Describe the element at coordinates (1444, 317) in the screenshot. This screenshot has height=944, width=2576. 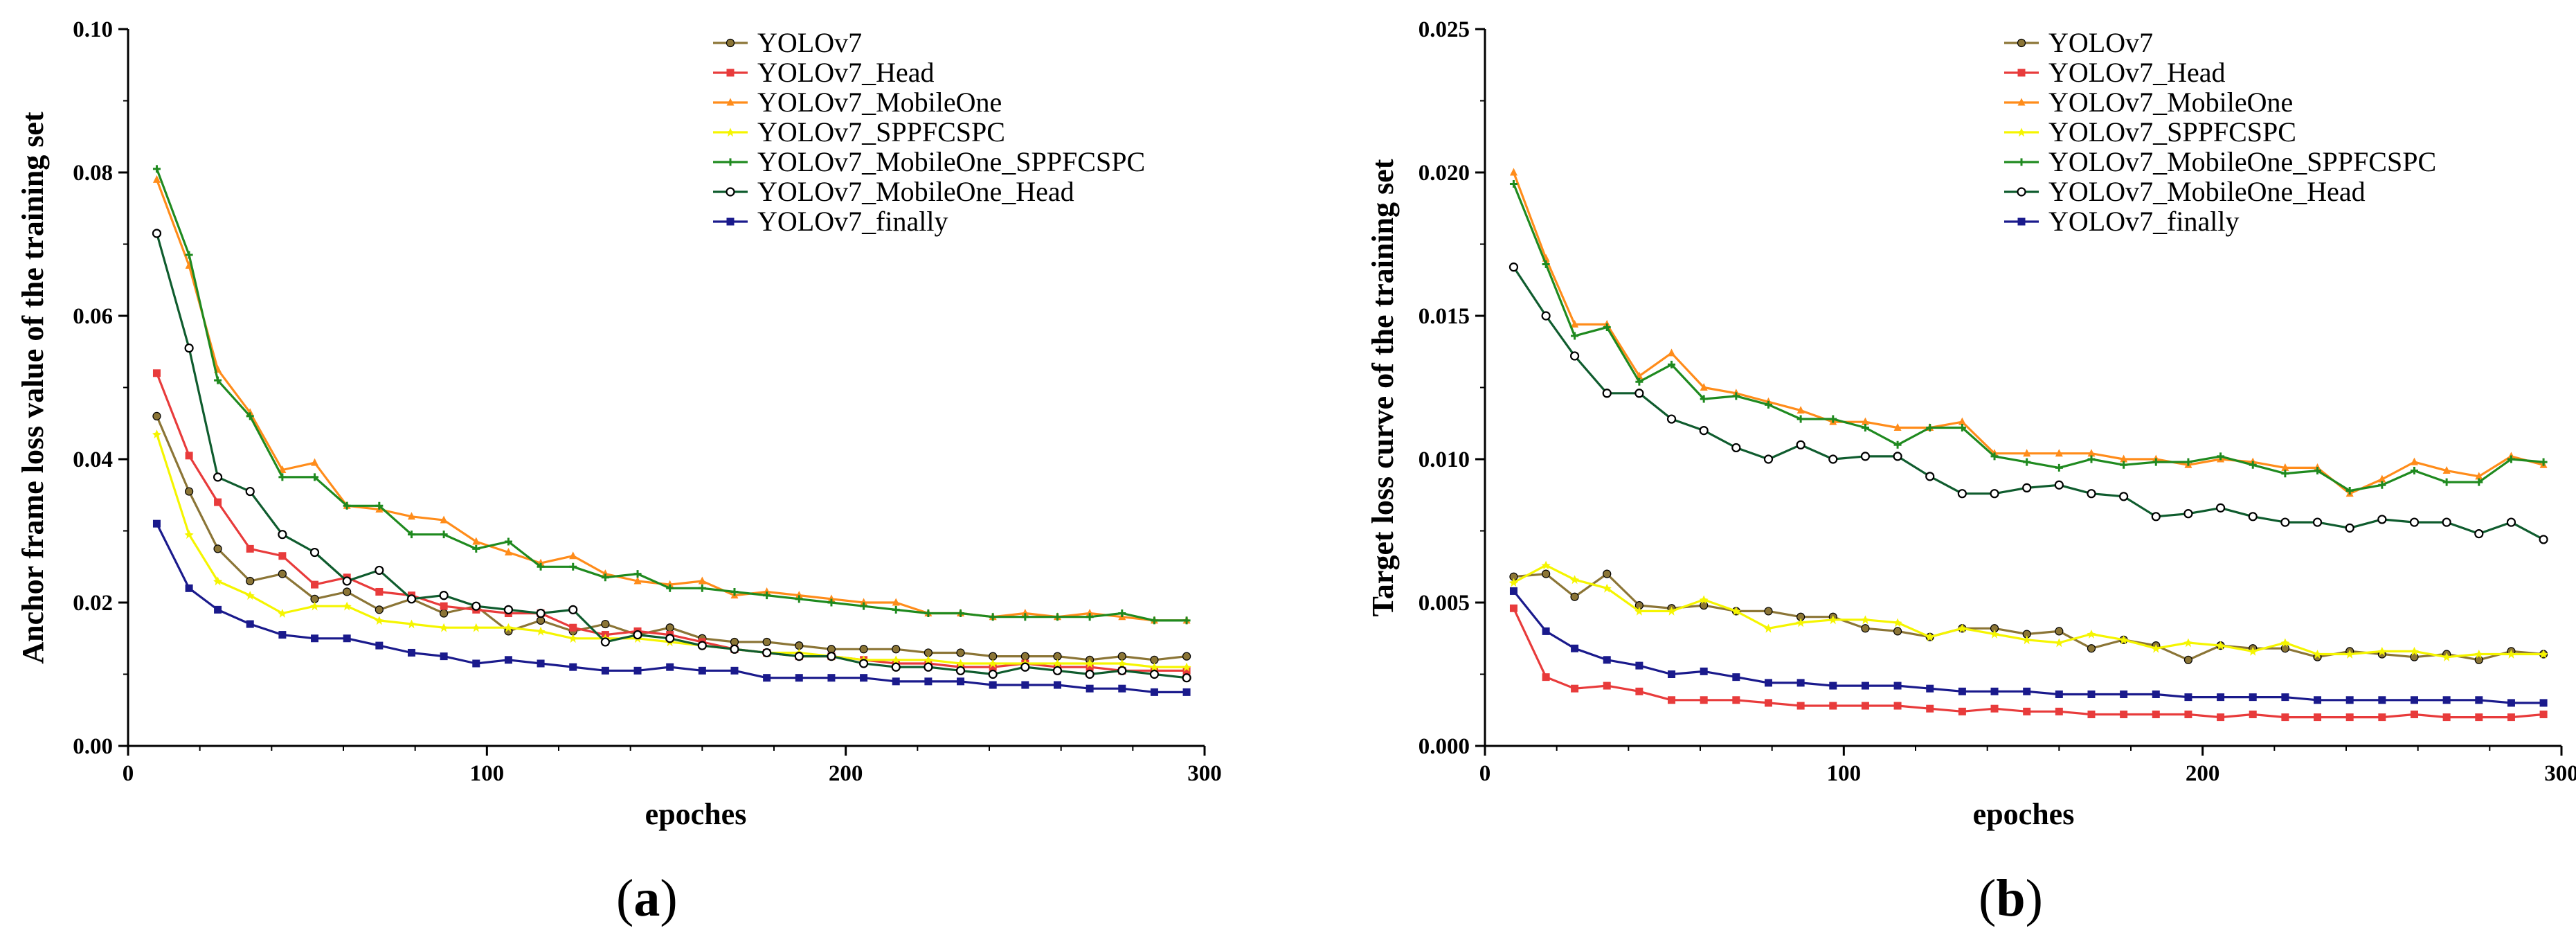
I see `y-tick-label: 0.015` at that location.